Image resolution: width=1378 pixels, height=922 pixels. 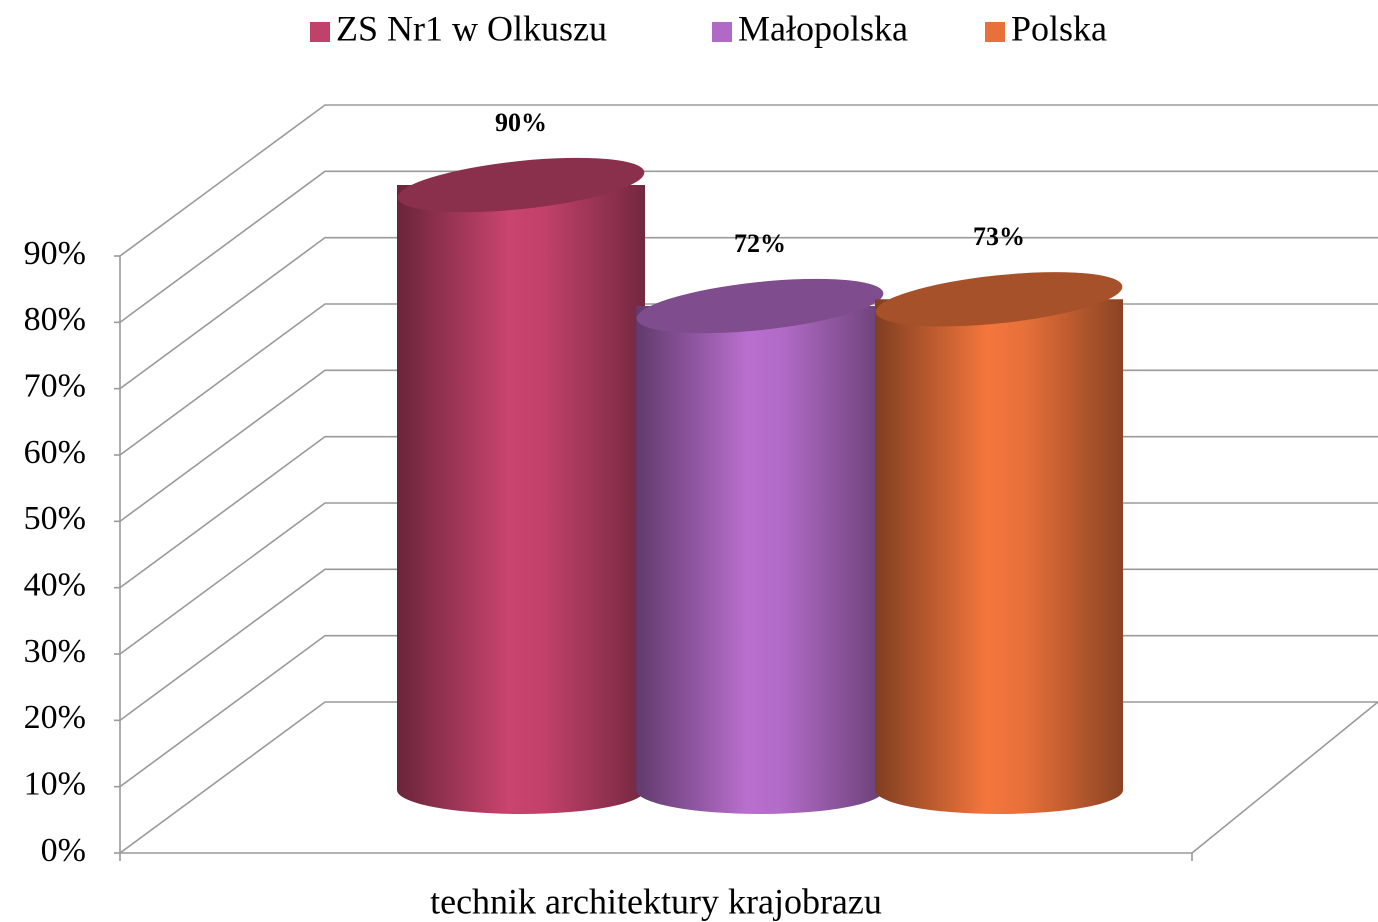 What do you see at coordinates (55, 319) in the screenshot?
I see `y-tick-label: 80%` at bounding box center [55, 319].